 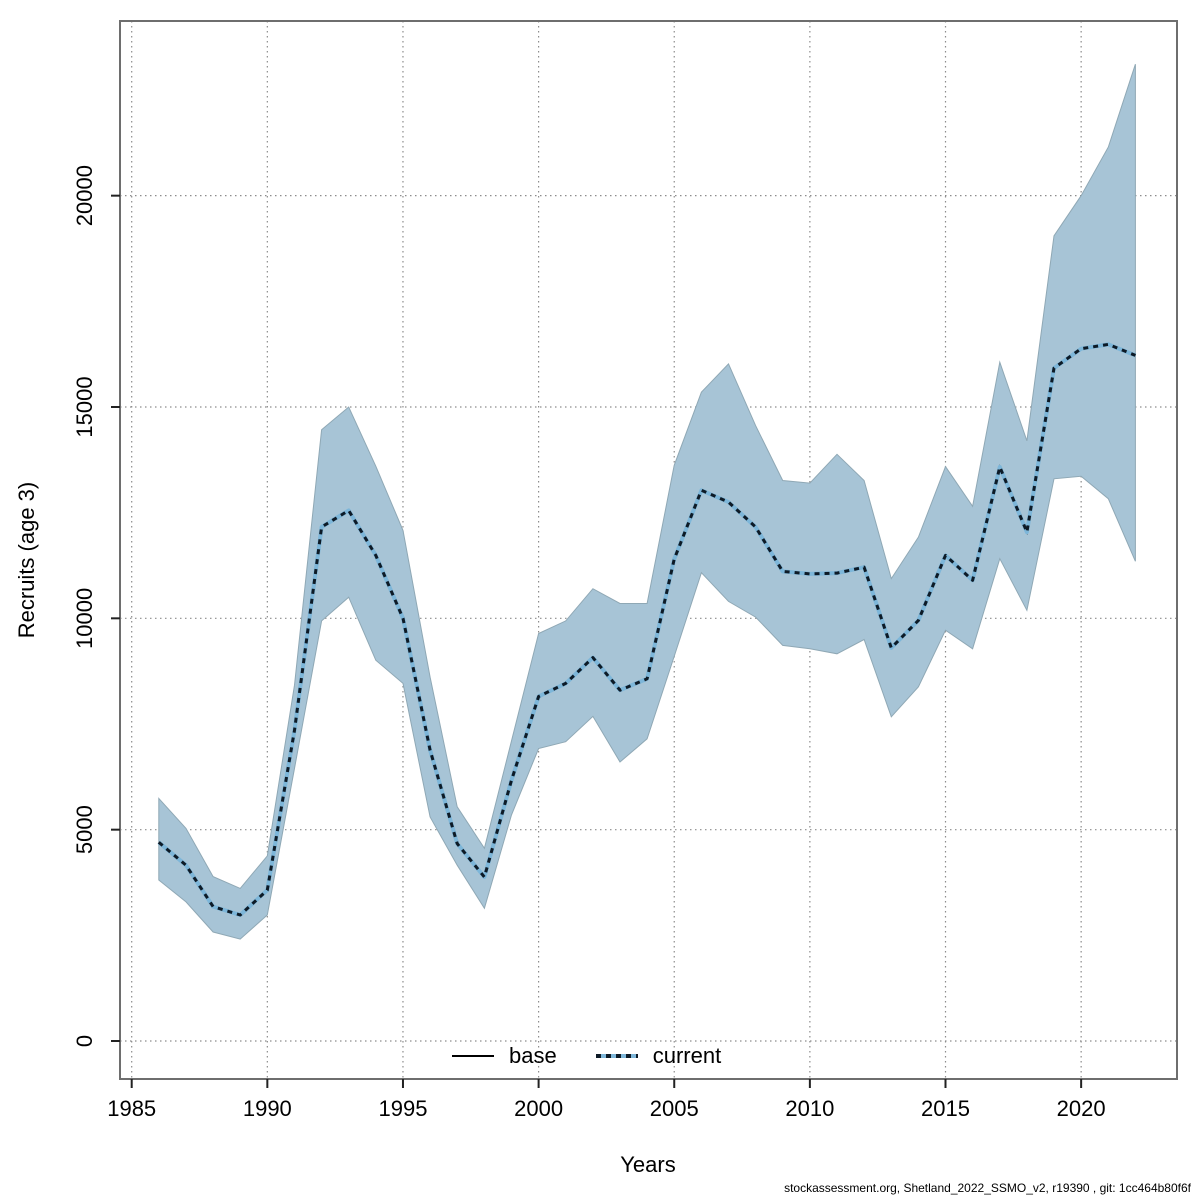 I want to click on x-tick-label: 2010, so click(x=809, y=1108).